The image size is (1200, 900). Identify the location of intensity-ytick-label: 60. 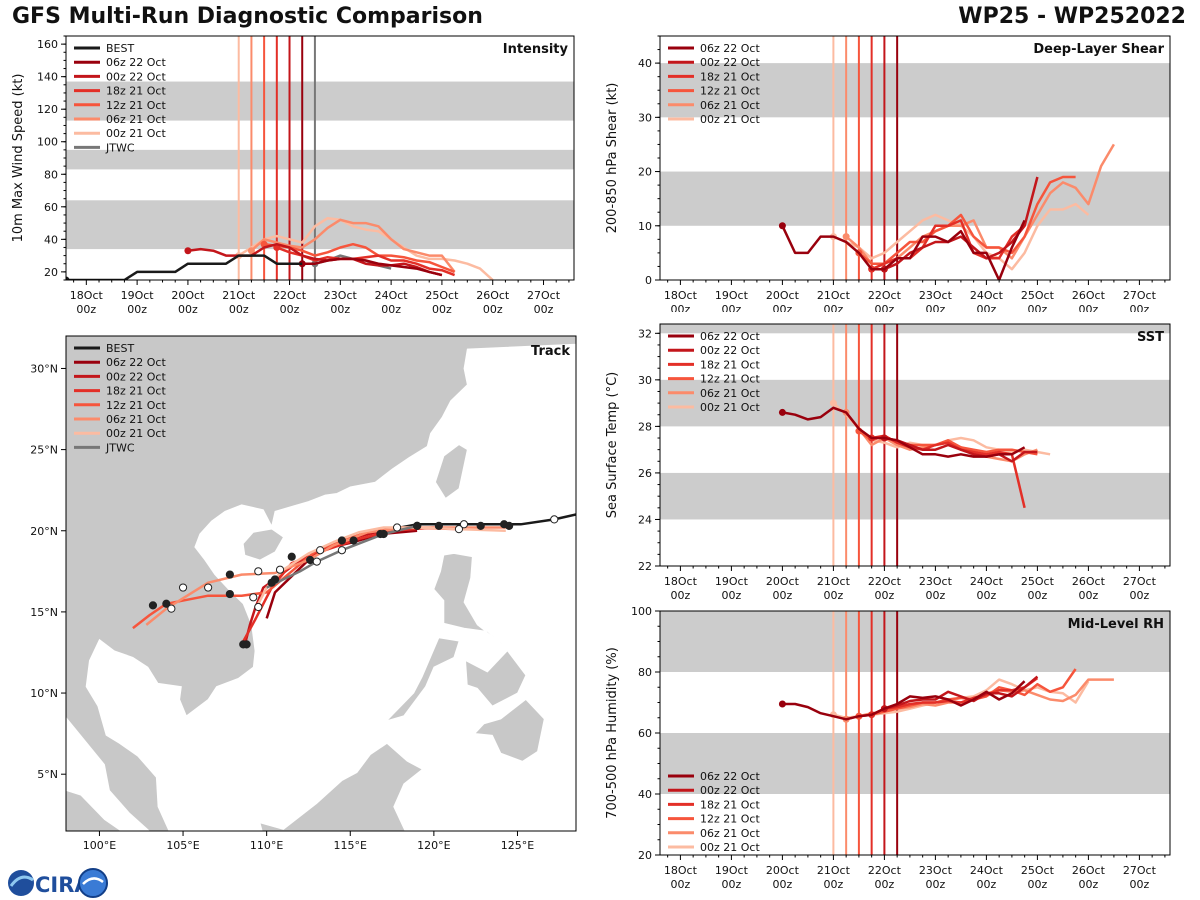
(51, 207).